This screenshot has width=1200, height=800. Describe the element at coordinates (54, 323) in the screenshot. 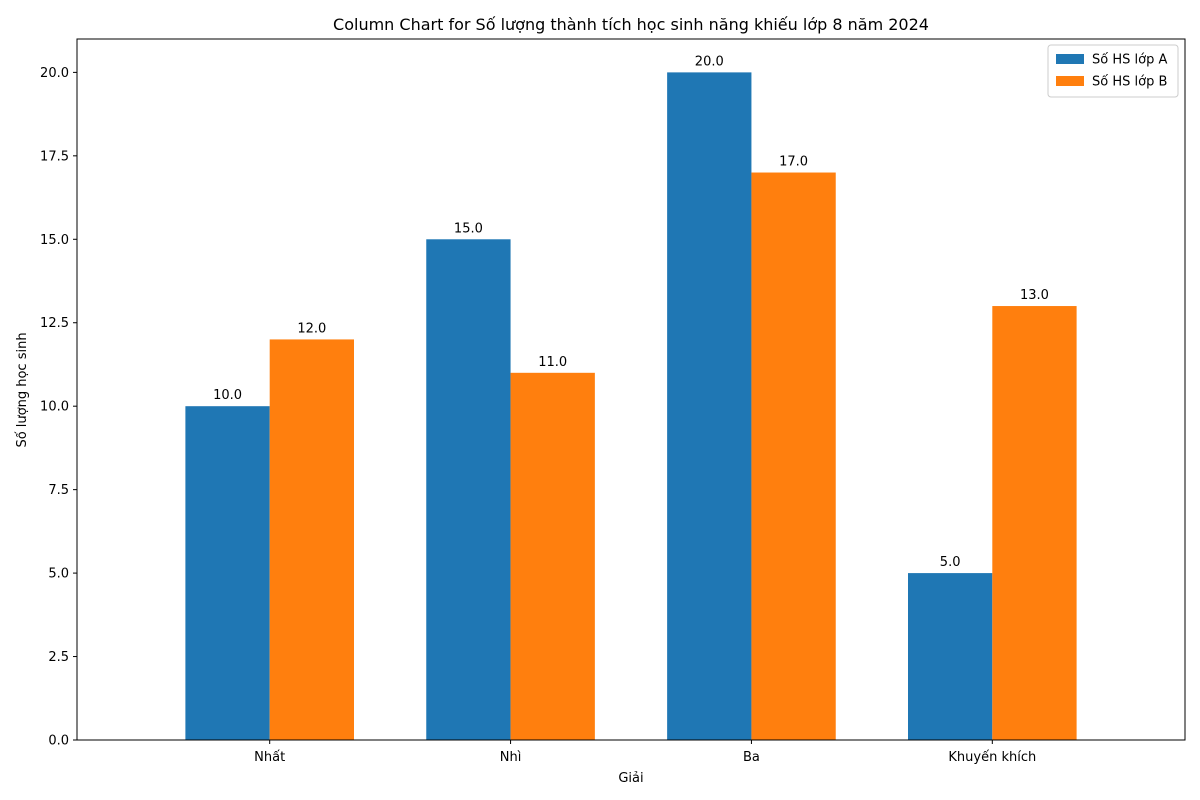

I see `y-tick-label: 12.5` at that location.